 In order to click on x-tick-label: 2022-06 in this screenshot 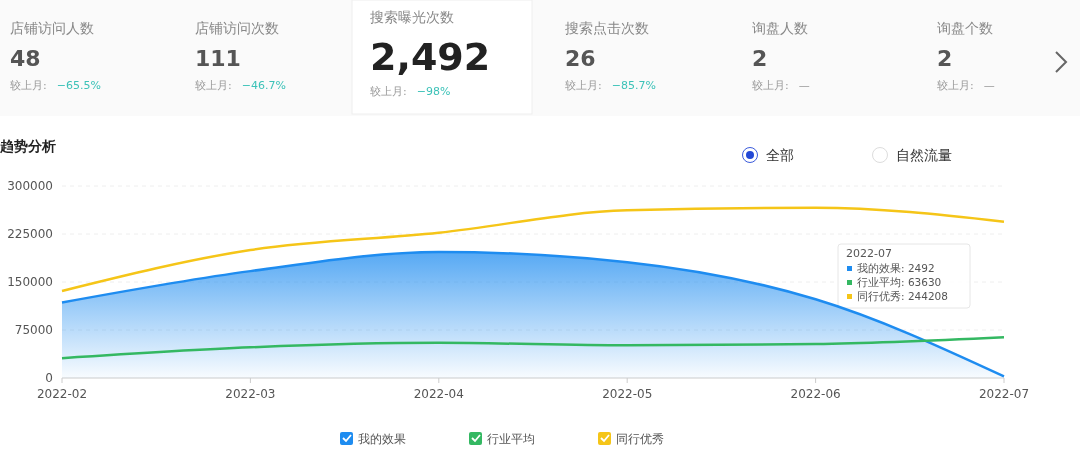, I will do `click(815, 394)`.